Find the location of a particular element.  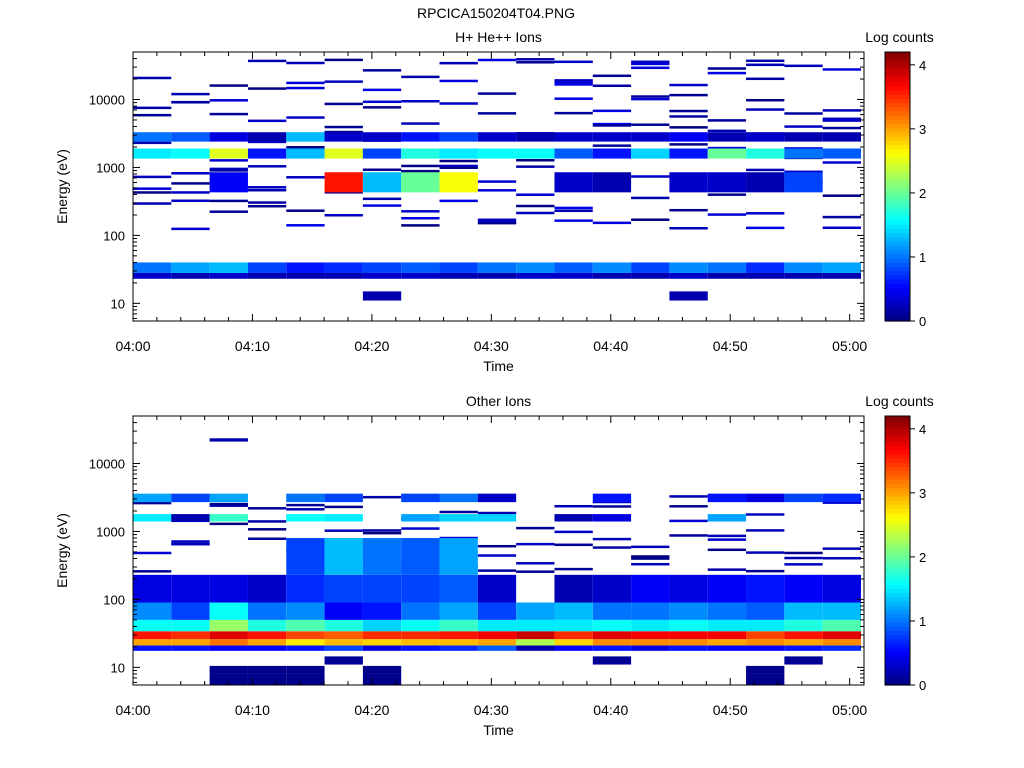

colorbar-tick-label: 2 is located at coordinates (922, 557).